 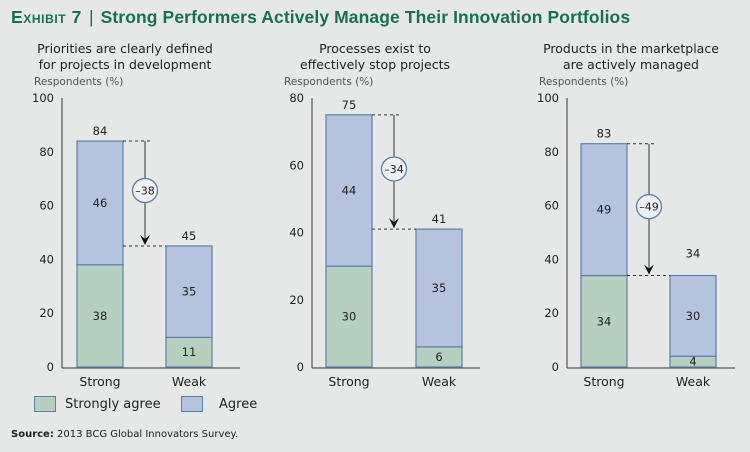 What do you see at coordinates (649, 269) in the screenshot?
I see `panel3-arrow-down-icon` at bounding box center [649, 269].